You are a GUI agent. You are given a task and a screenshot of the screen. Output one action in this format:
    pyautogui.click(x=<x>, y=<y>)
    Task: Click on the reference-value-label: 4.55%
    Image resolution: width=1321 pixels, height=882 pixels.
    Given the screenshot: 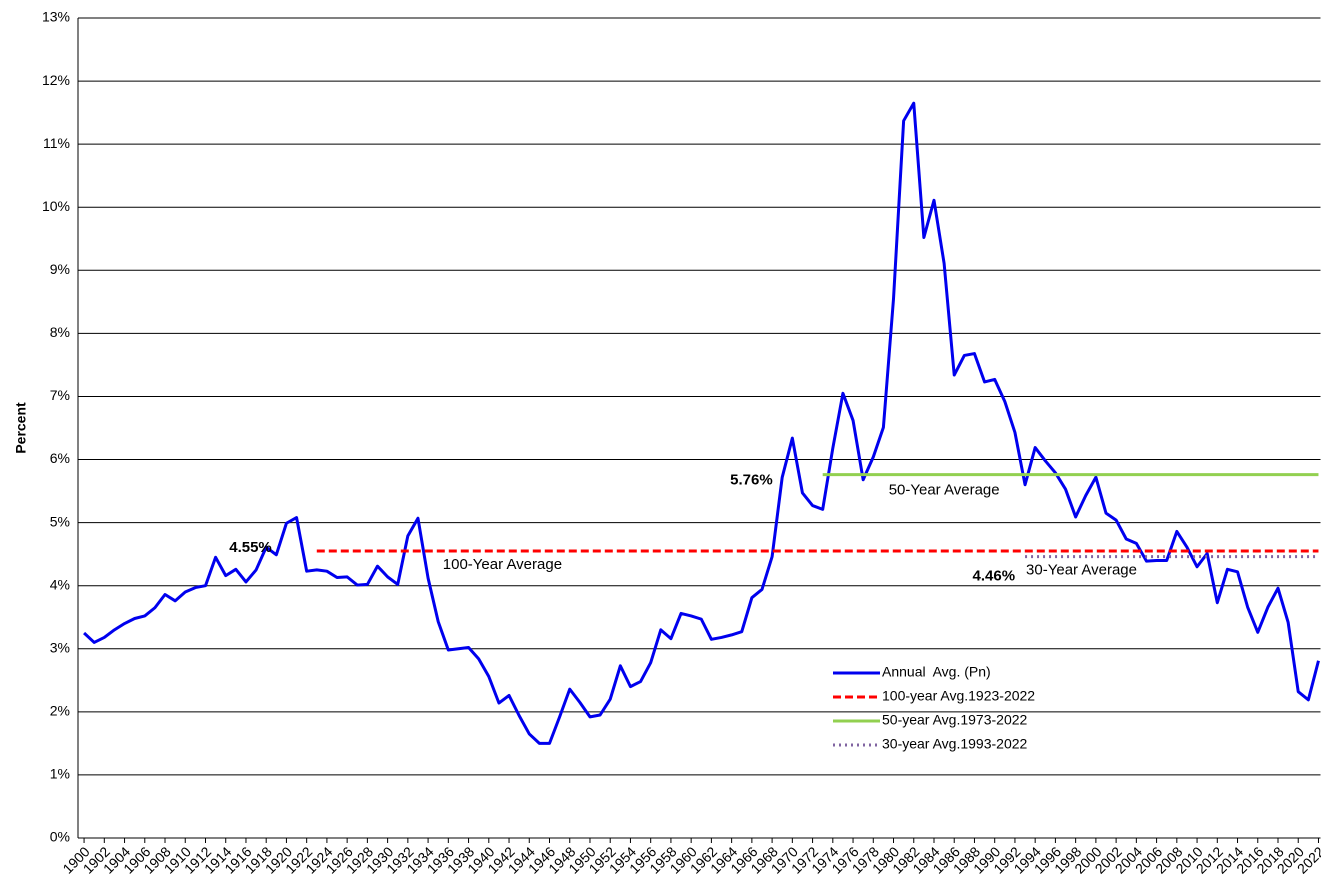 What is the action you would take?
    pyautogui.click(x=250, y=547)
    